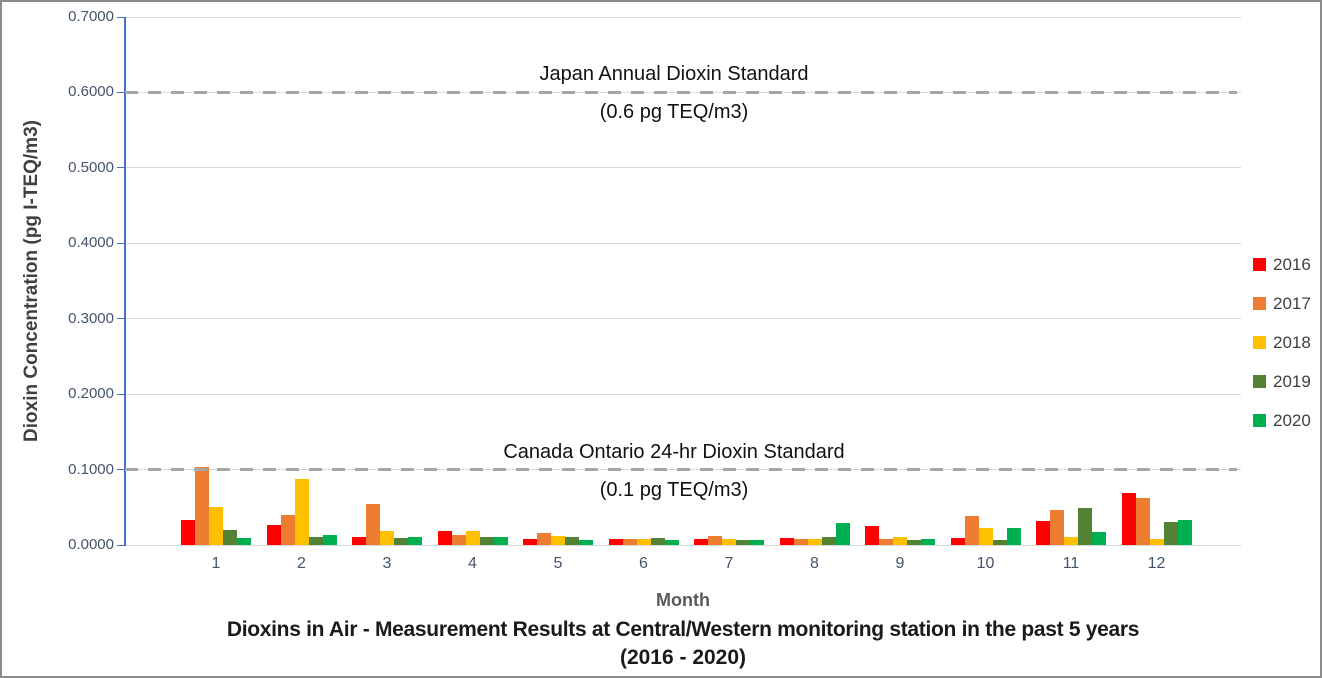  I want to click on y-tick-label: 0.4000, so click(91, 243).